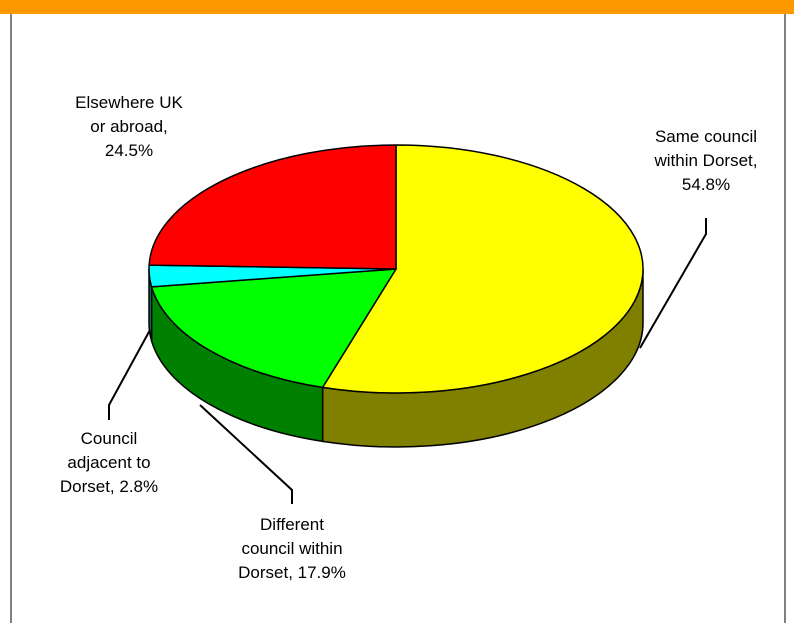  What do you see at coordinates (129, 126) in the screenshot?
I see `slice-label-3: Elsewhere UK or abroad, 24.5%` at bounding box center [129, 126].